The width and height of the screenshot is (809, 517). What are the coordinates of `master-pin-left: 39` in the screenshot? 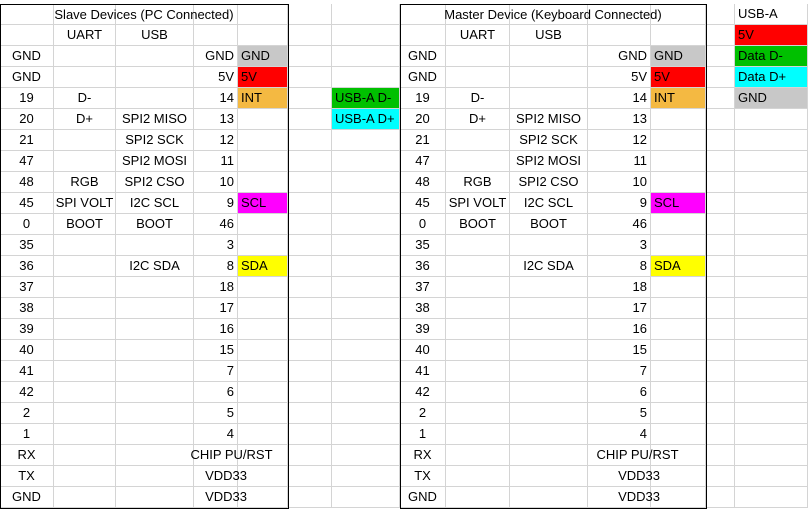 It's located at (423, 329).